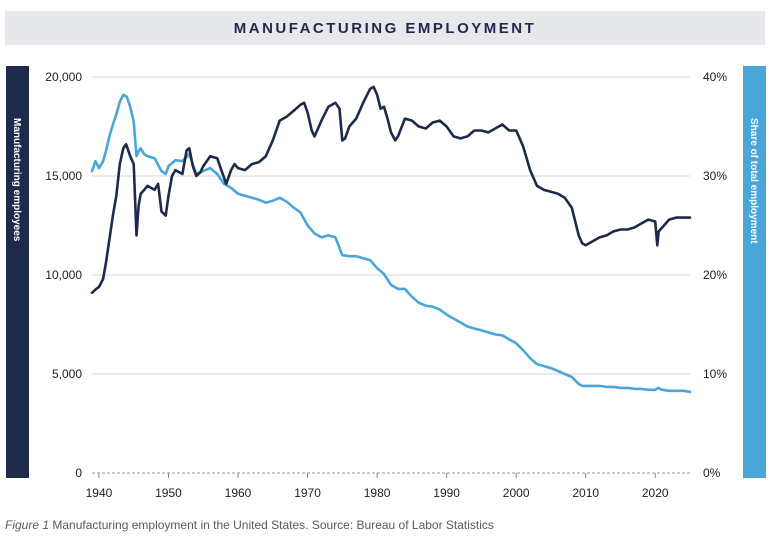  What do you see at coordinates (63, 77) in the screenshot?
I see `left-tick-label: 20,000` at bounding box center [63, 77].